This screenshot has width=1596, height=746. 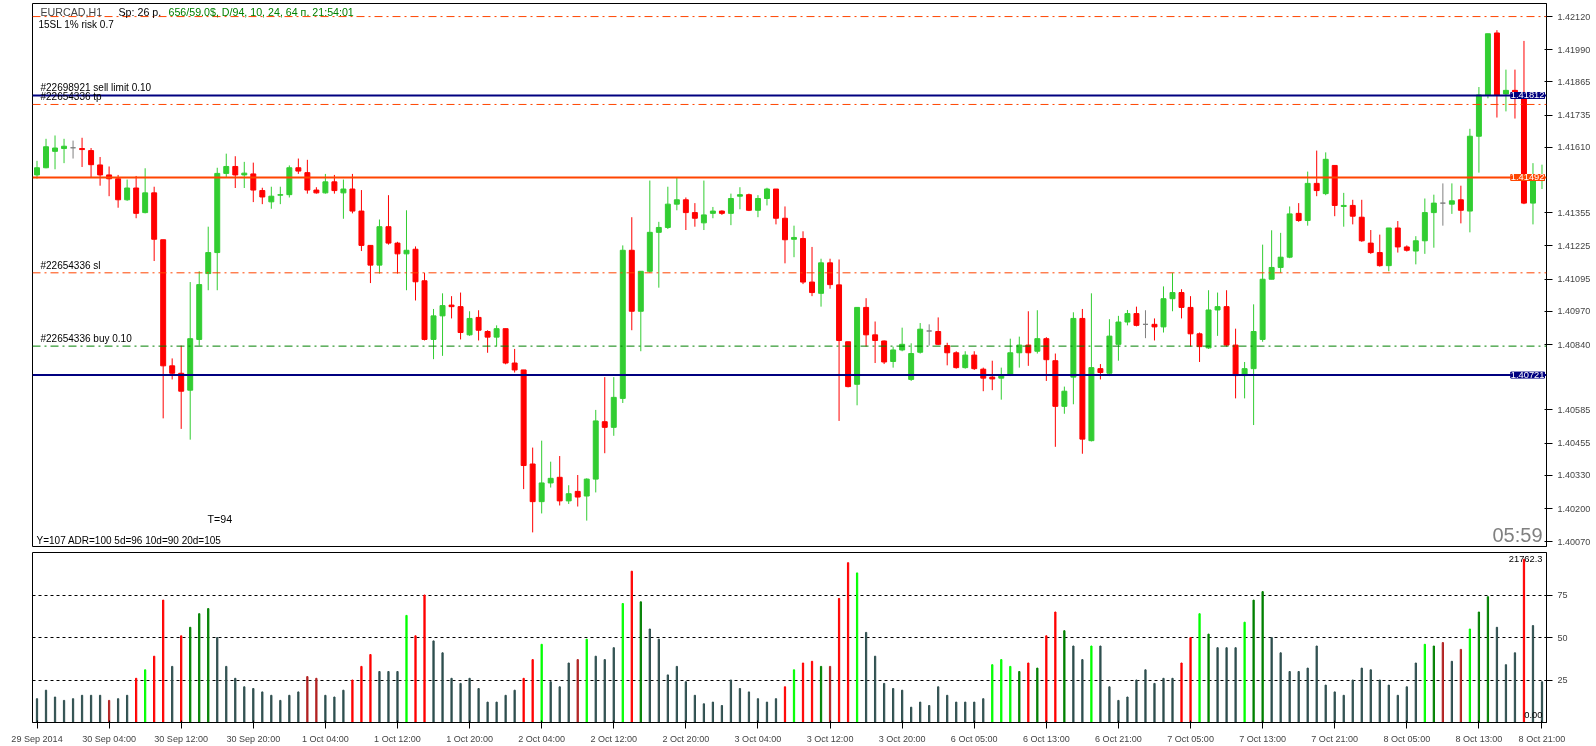 I want to click on y-tick-label: 75, so click(x=1562, y=595).